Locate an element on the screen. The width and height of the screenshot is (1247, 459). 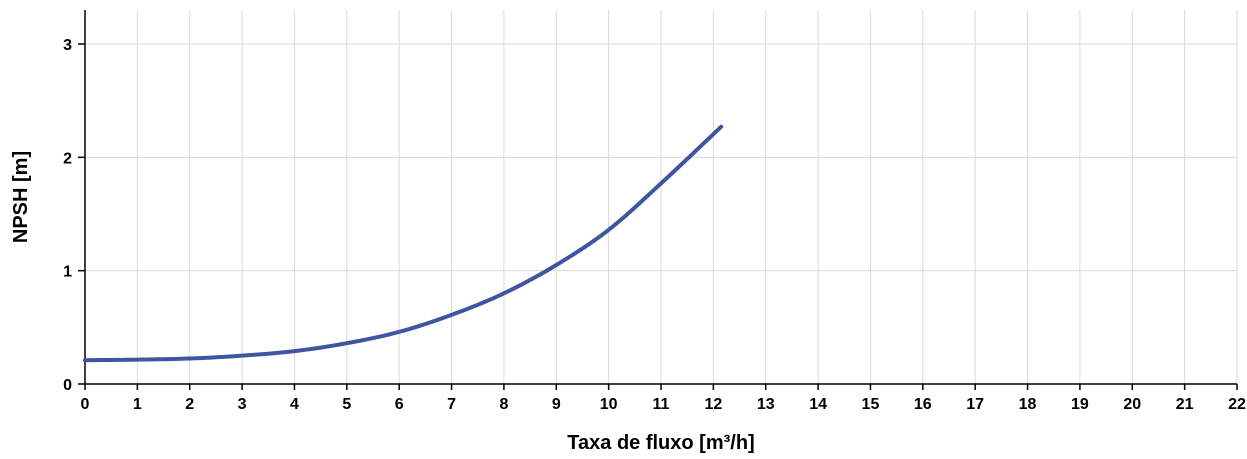
x-tick-label: 15 is located at coordinates (871, 404).